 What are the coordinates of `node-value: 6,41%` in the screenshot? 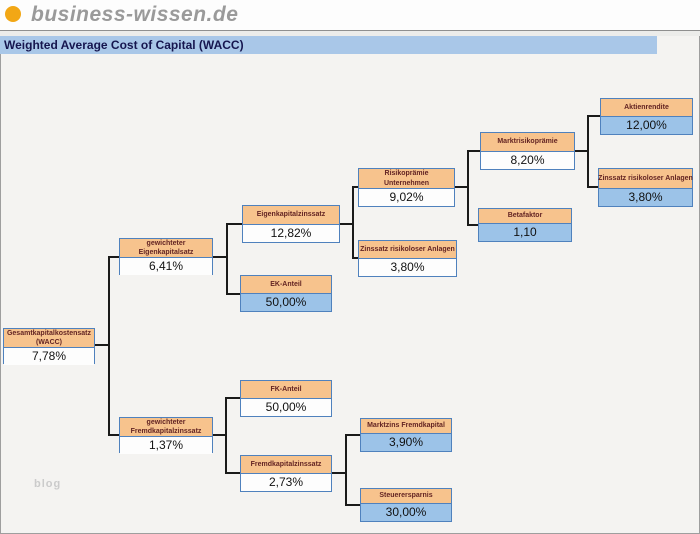 It's located at (166, 267).